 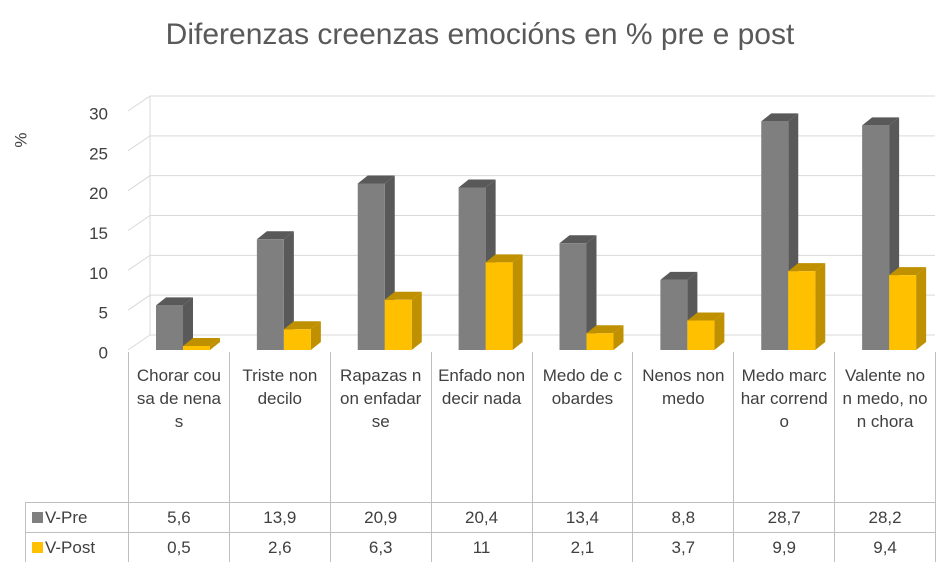 I want to click on legend-label: V-Post, so click(x=70, y=547).